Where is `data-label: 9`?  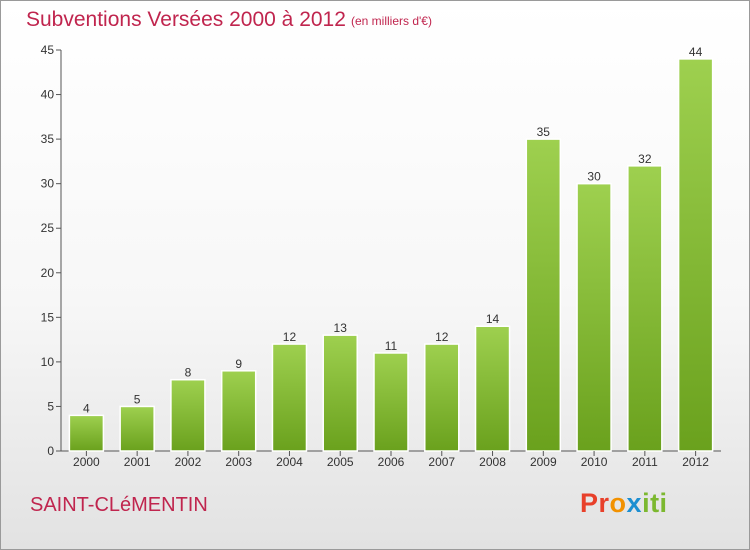
data-label: 9 is located at coordinates (238, 364).